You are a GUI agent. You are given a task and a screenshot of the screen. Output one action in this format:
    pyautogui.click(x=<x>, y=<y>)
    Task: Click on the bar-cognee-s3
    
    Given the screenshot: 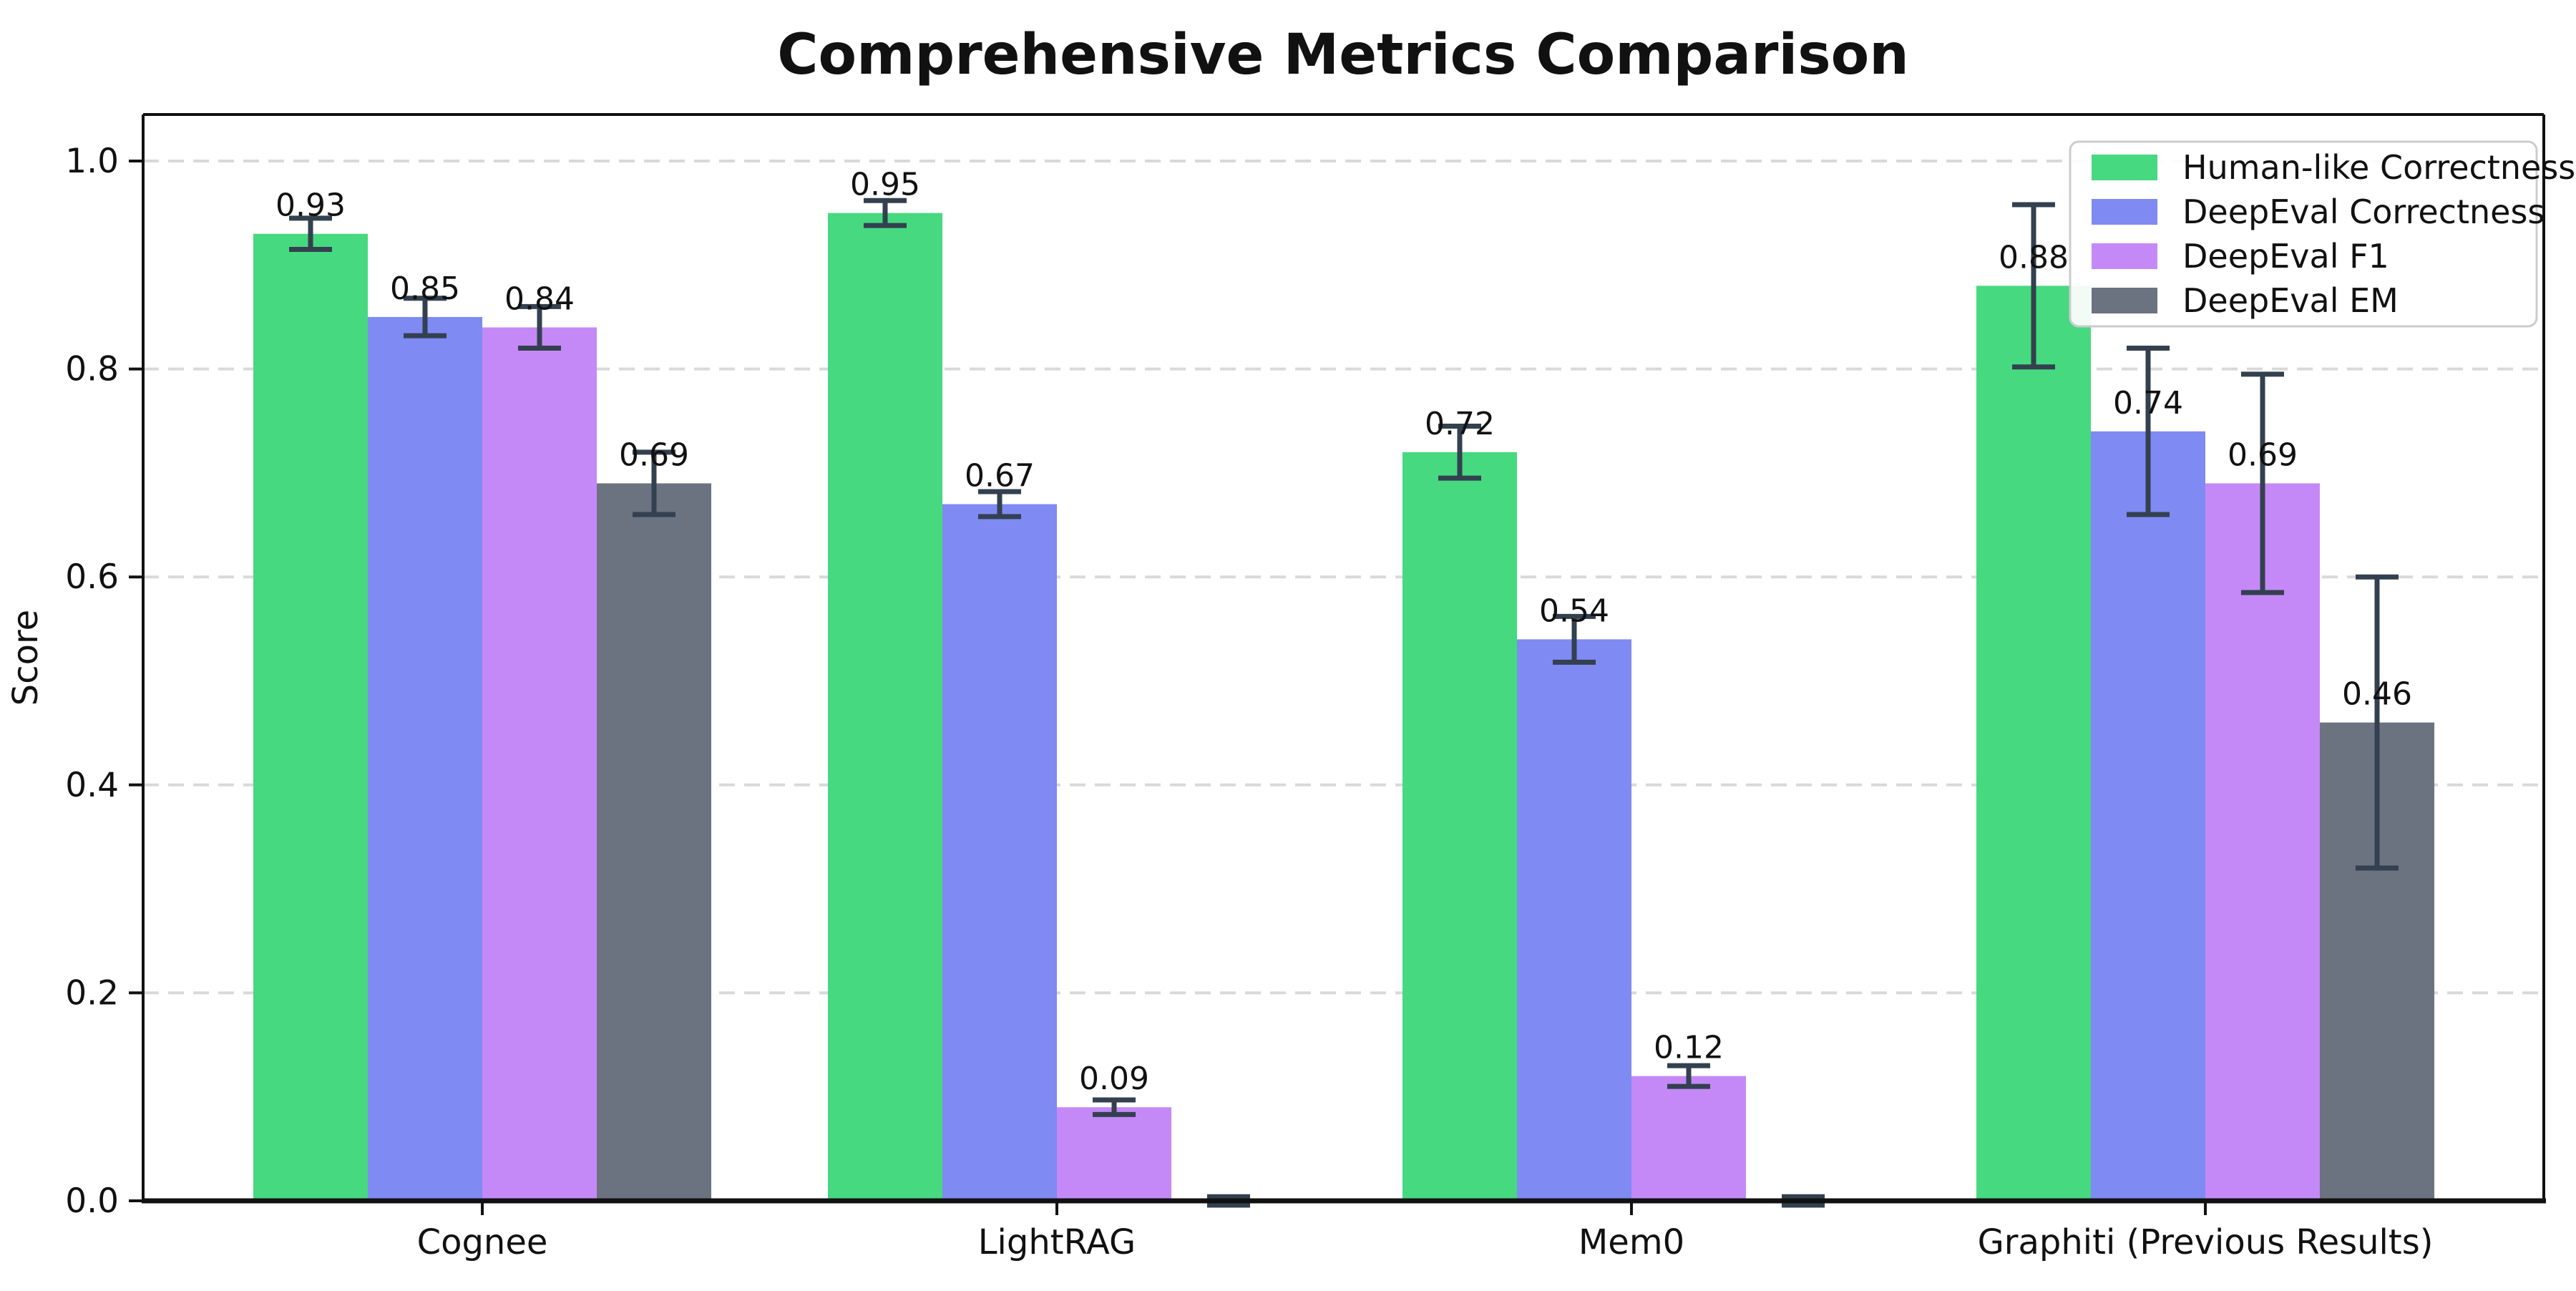 What is the action you would take?
    pyautogui.click(x=654, y=842)
    